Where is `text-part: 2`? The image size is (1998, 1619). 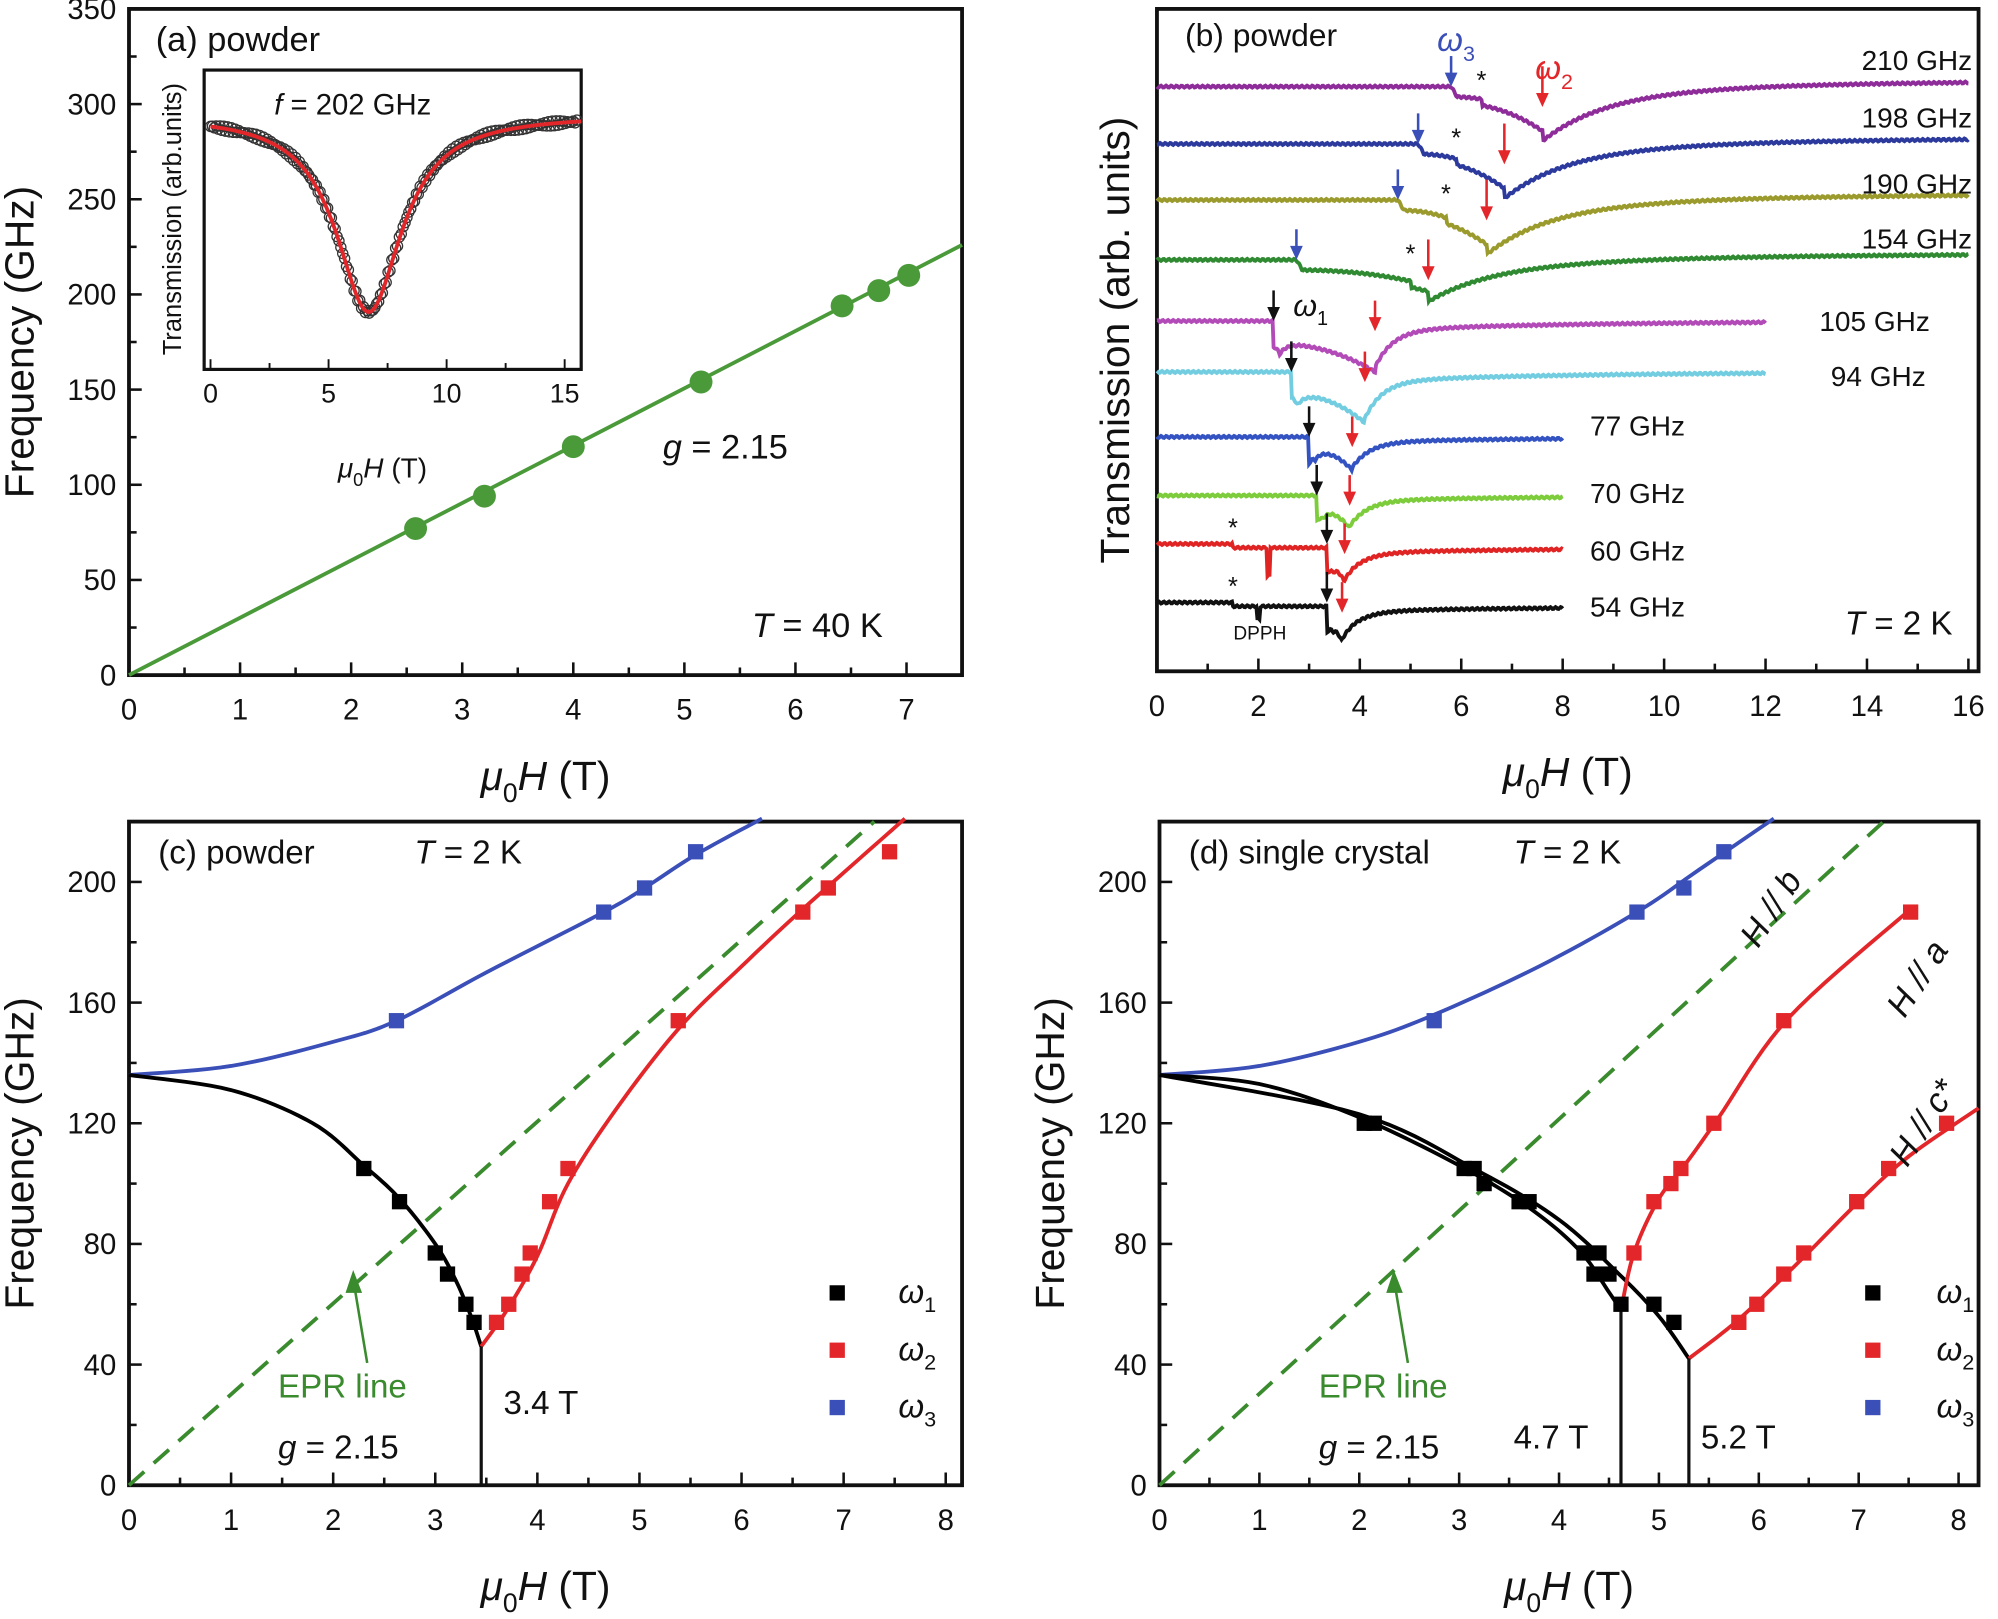
text-part: 2 is located at coordinates (1567, 82).